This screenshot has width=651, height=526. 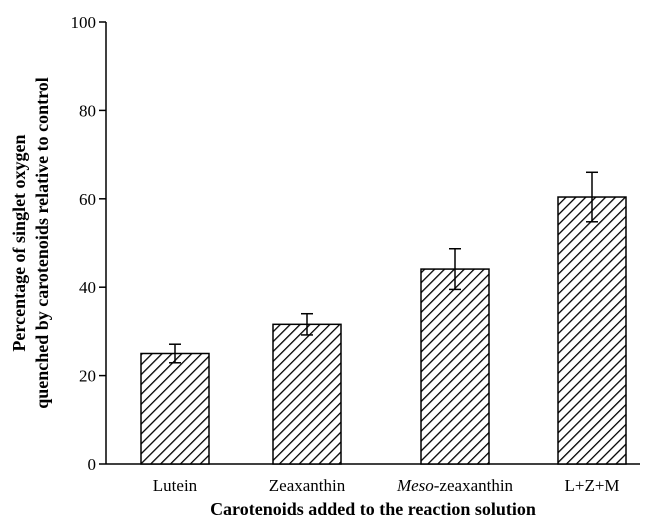 I want to click on y-tick-label: 40, so click(x=87, y=287).